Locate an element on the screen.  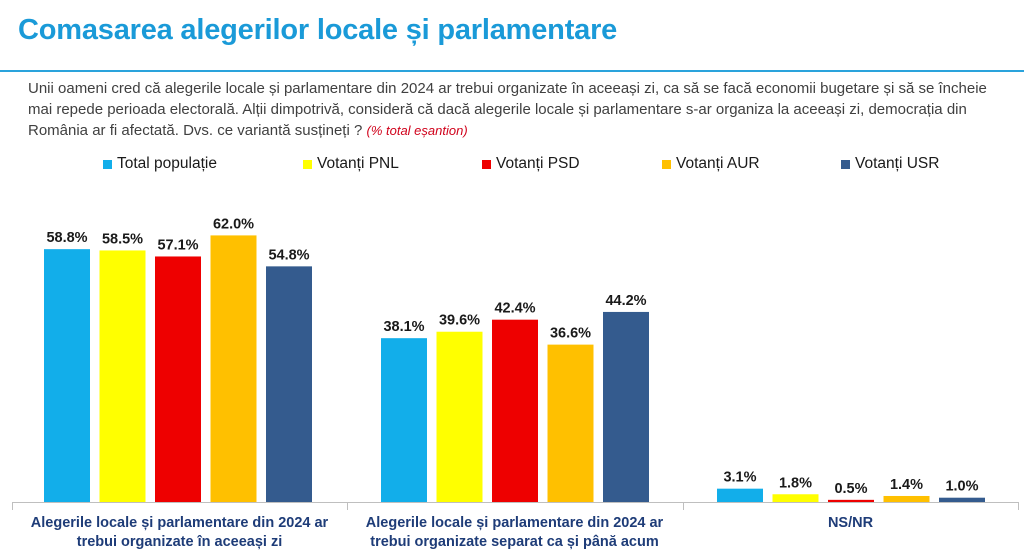
data-label-1-0: 38.1% is located at coordinates (403, 327).